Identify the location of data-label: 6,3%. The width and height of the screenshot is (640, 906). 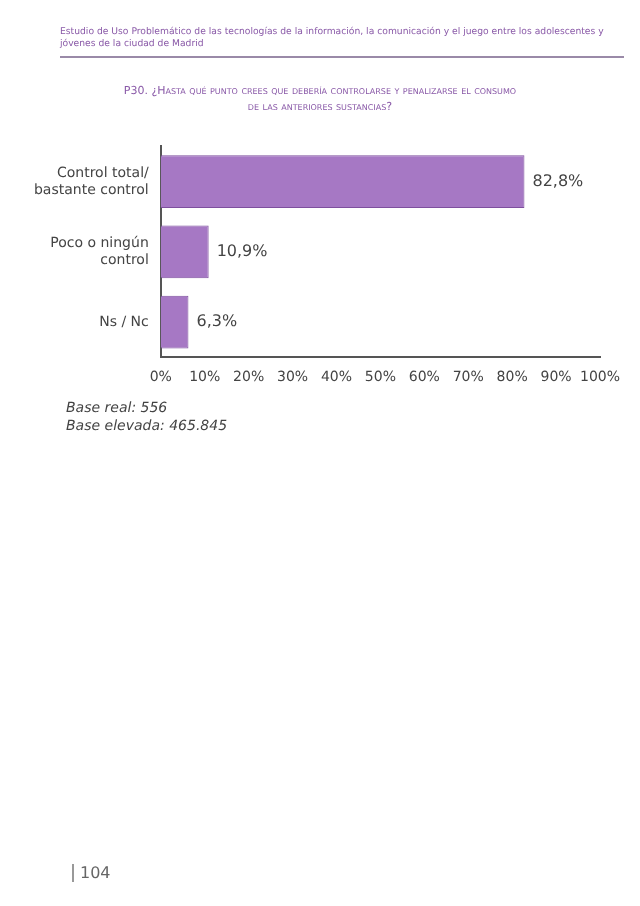
(217, 321).